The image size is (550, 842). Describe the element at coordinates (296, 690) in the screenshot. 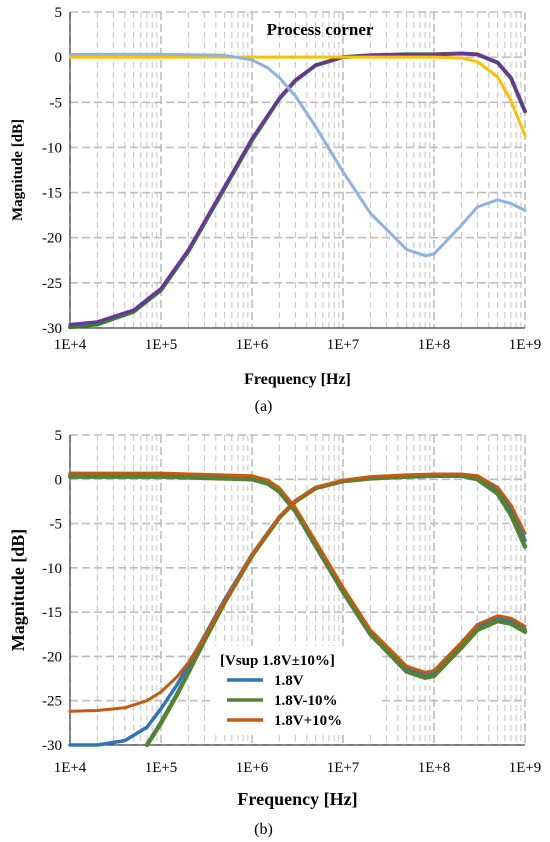

I see `legend: [Vsup 1.8V±10%] 1.8V 1.8V-10% 1.8V+10%` at that location.